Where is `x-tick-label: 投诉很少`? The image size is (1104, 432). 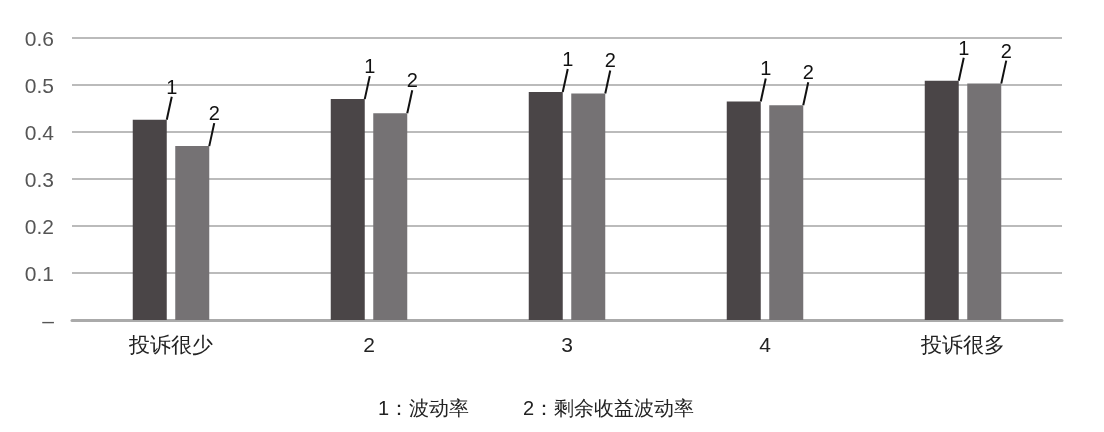 x-tick-label: 投诉很少 is located at coordinates (170, 344).